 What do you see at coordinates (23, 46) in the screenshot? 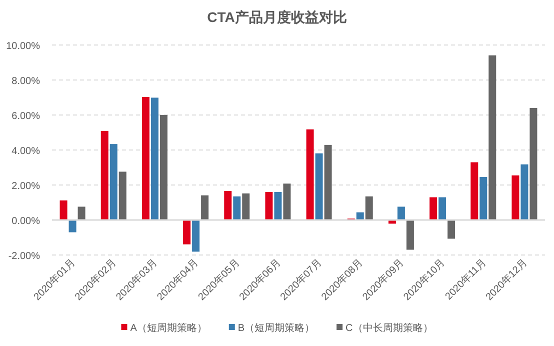
I see `y-tick-label: 10.00%` at bounding box center [23, 46].